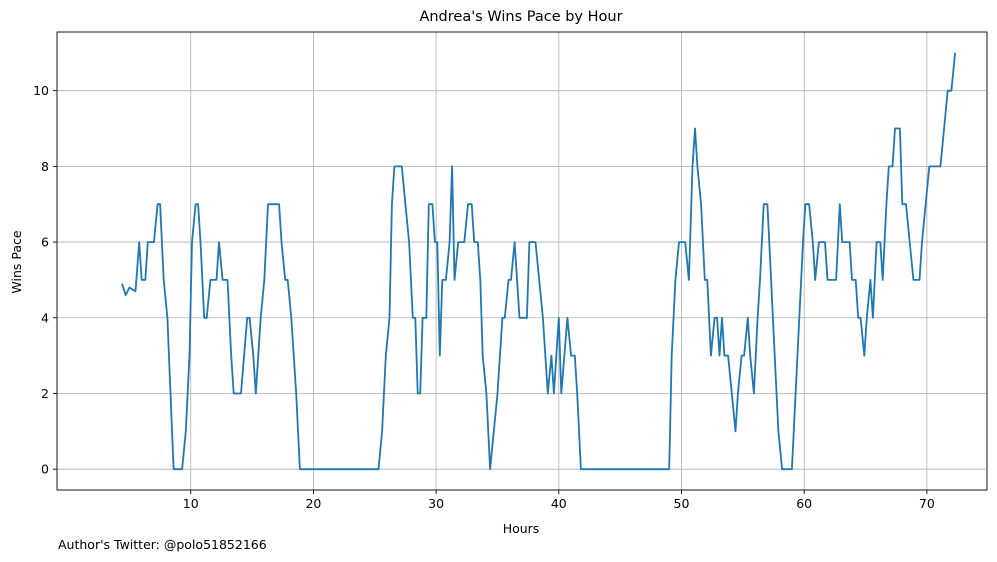 This screenshot has width=997, height=562. Describe the element at coordinates (436, 503) in the screenshot. I see `x-tick-label: 30` at that location.